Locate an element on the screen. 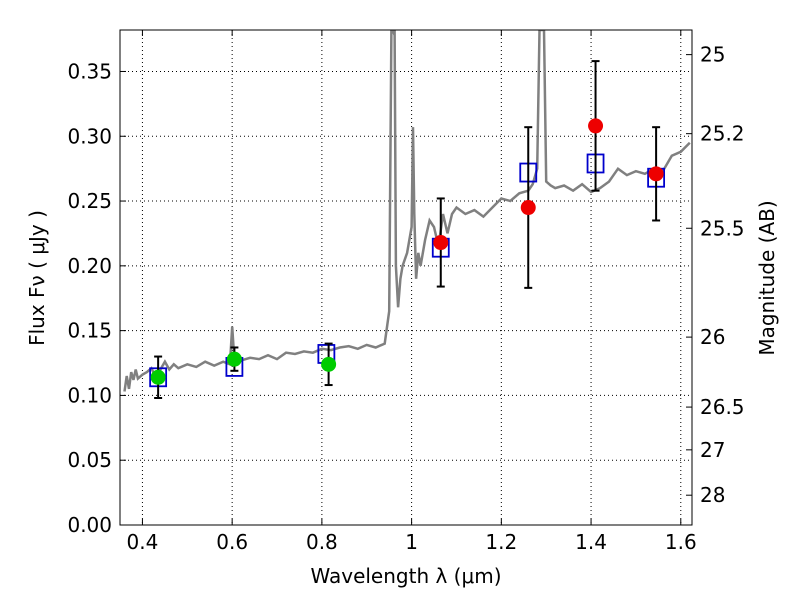 The image size is (800, 600). y2-tick-label: 25.2 is located at coordinates (722, 134).